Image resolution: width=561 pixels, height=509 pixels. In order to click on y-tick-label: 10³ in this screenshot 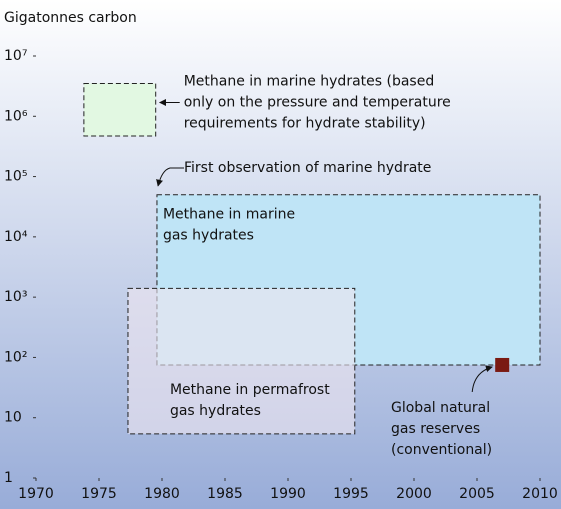, I will do `click(15, 297)`.